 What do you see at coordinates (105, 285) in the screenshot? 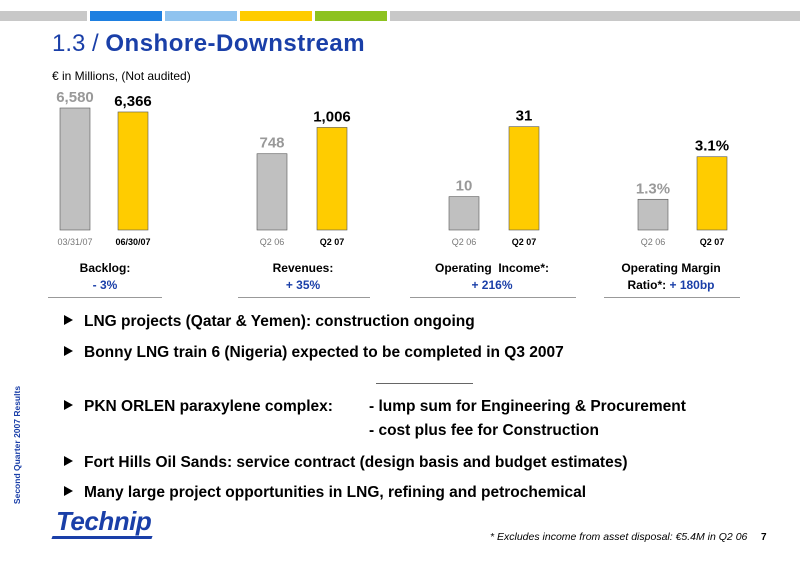
I see `metric-backlog-change: - 3%` at bounding box center [105, 285].